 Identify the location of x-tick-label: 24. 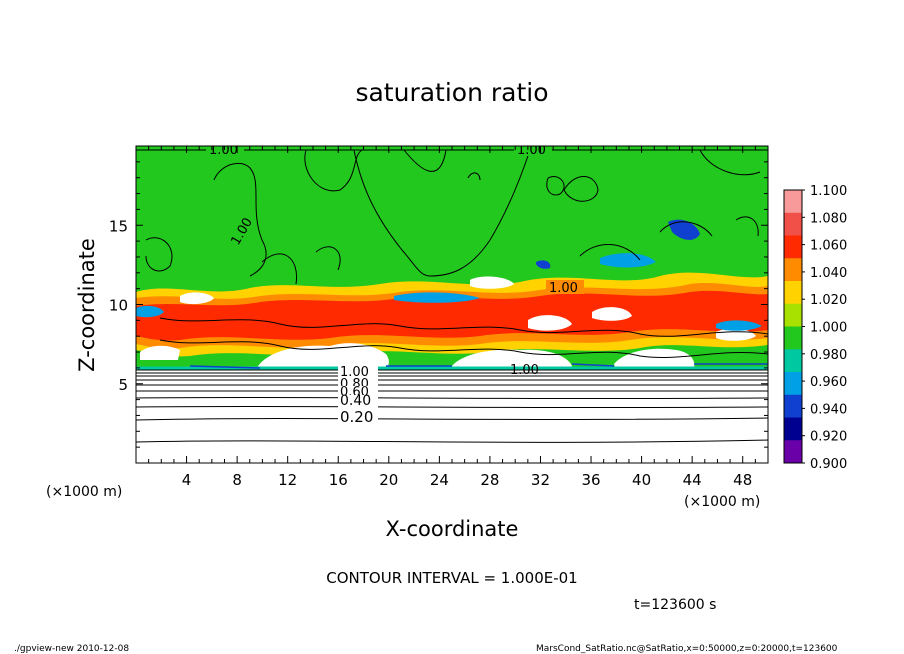
(439, 480).